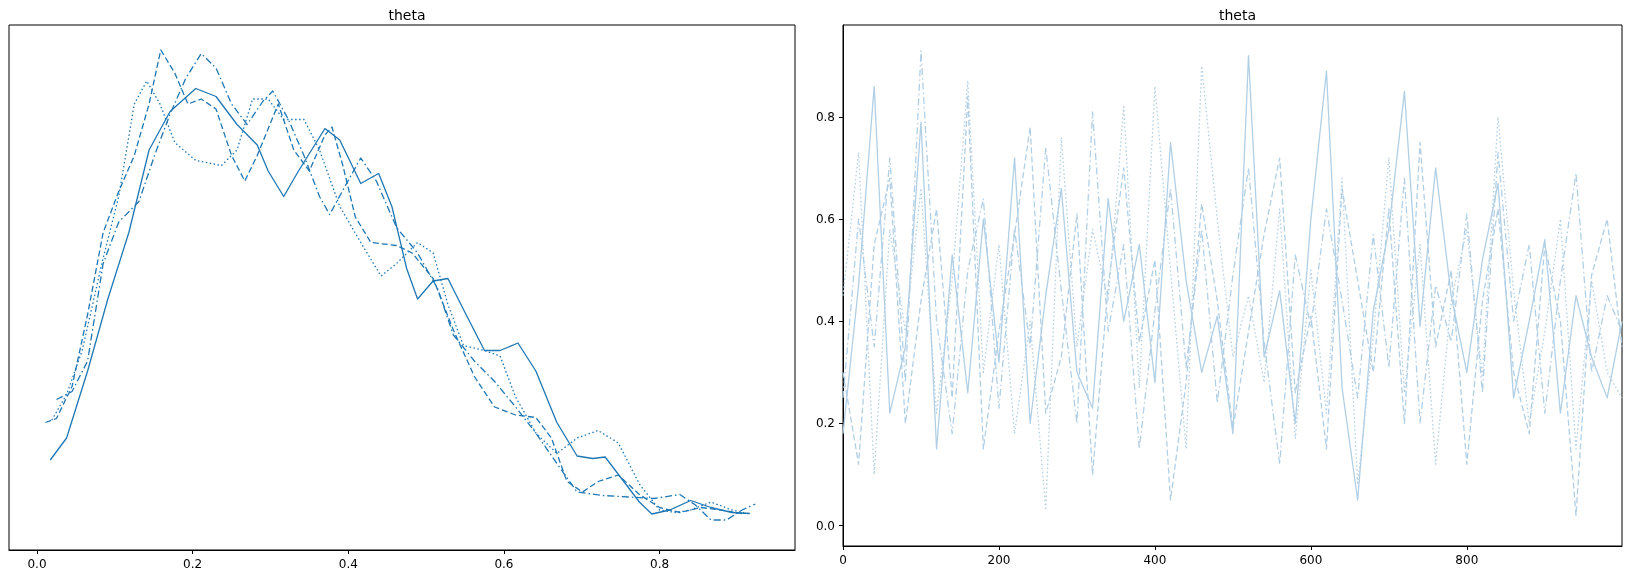 The height and width of the screenshot is (573, 1625). What do you see at coordinates (660, 564) in the screenshot?
I see `x-tick-label: 0.8` at bounding box center [660, 564].